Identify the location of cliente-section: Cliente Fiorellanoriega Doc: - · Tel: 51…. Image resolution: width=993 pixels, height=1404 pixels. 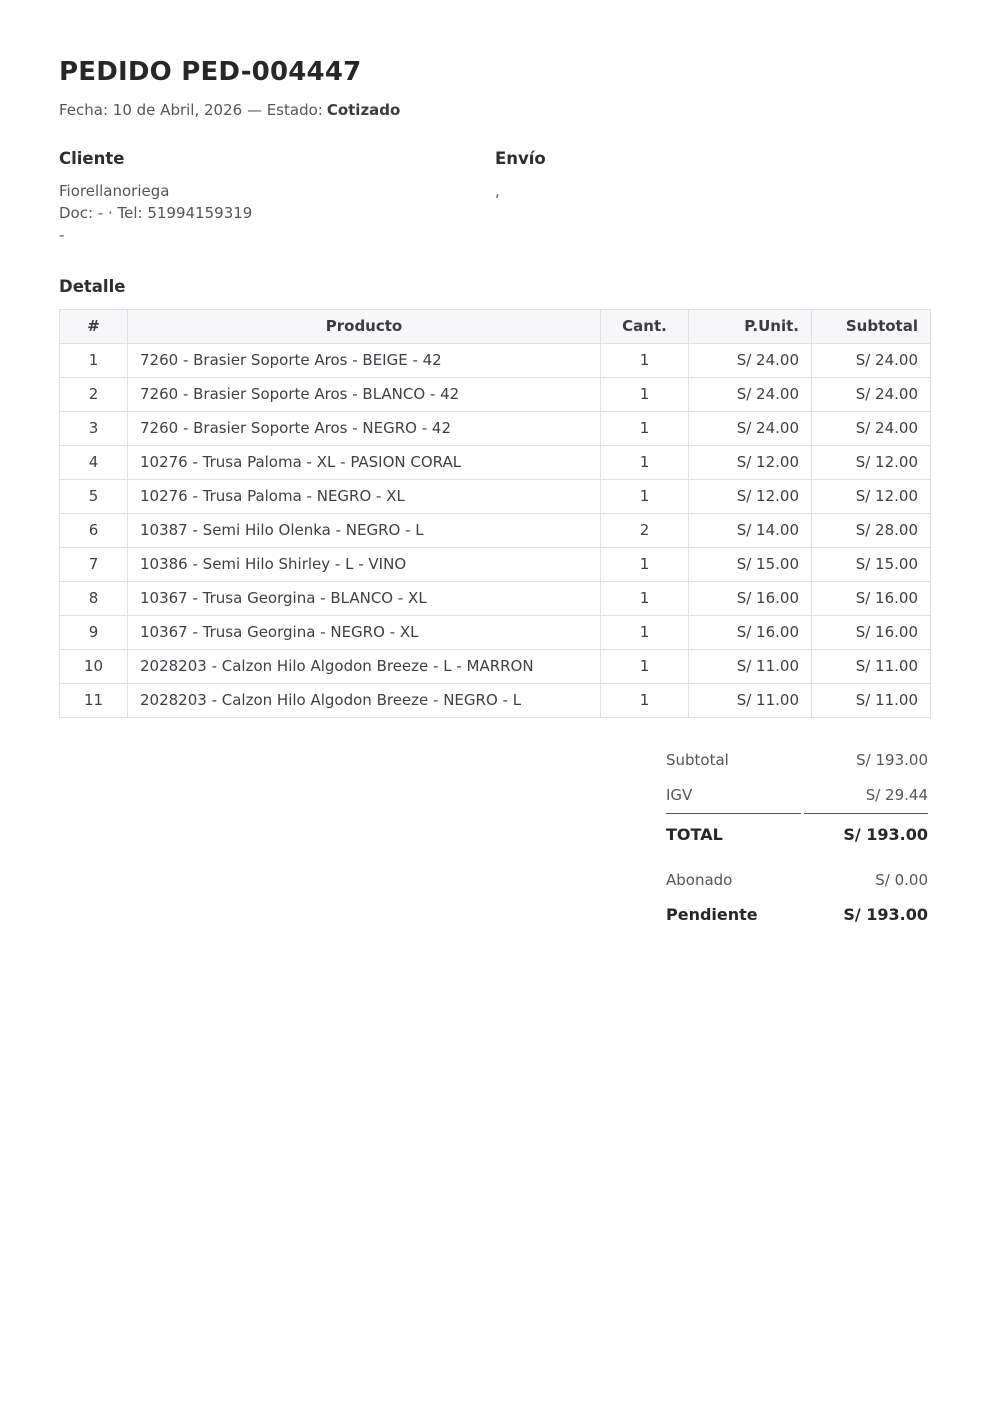
(277, 197).